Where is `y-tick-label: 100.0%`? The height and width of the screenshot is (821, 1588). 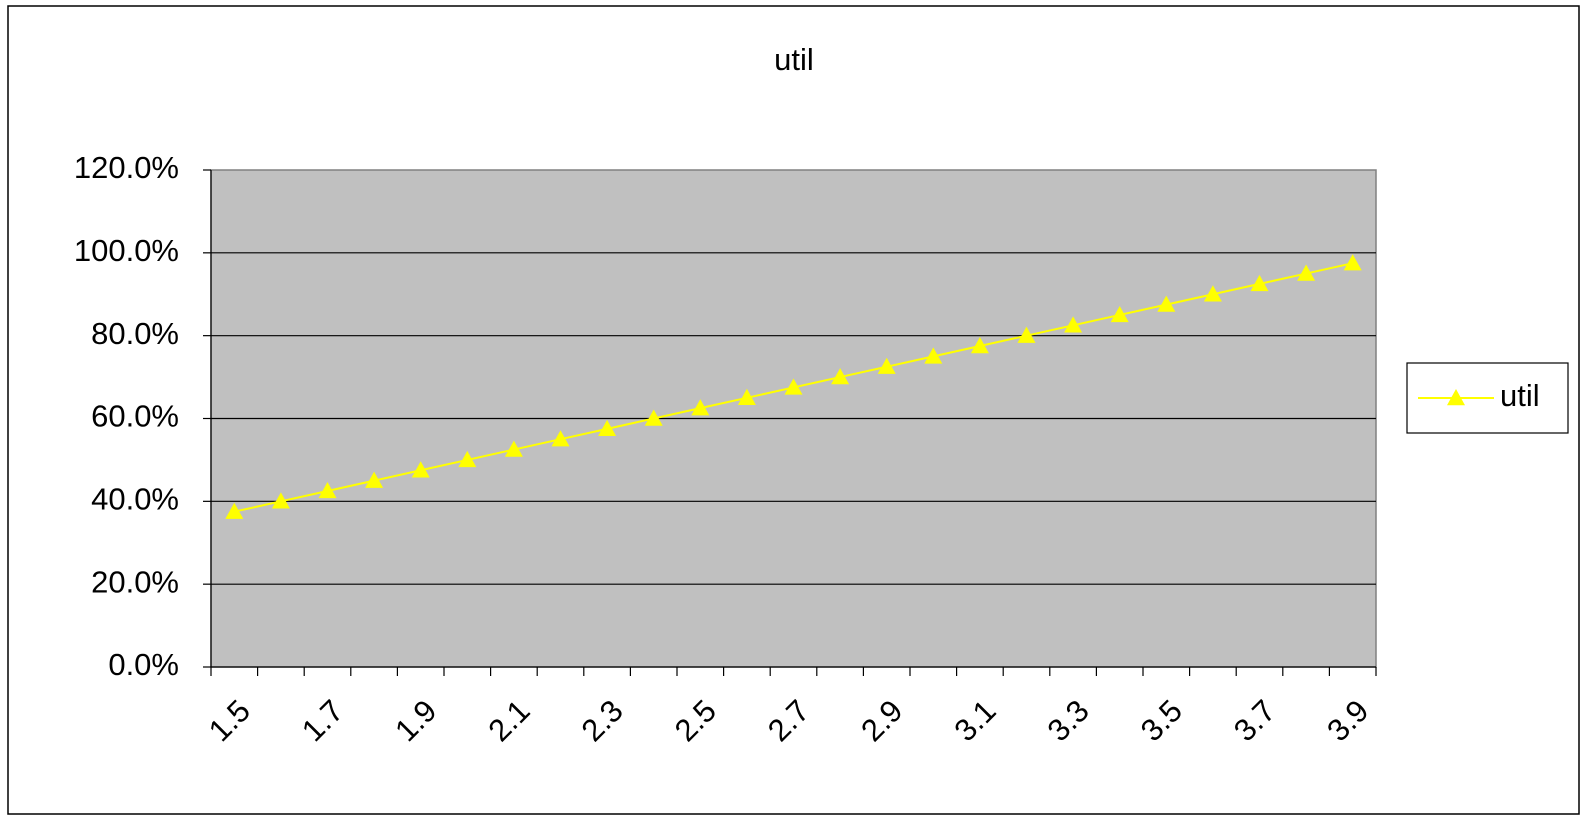
y-tick-label: 100.0% is located at coordinates (126, 250).